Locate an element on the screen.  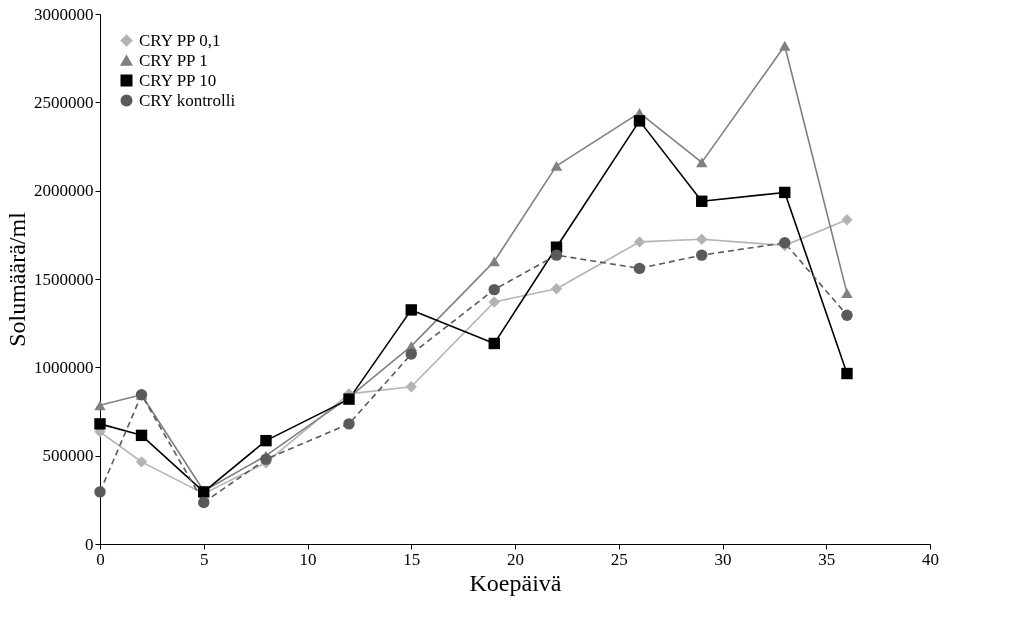
x-tick-label: 35 is located at coordinates (827, 559).